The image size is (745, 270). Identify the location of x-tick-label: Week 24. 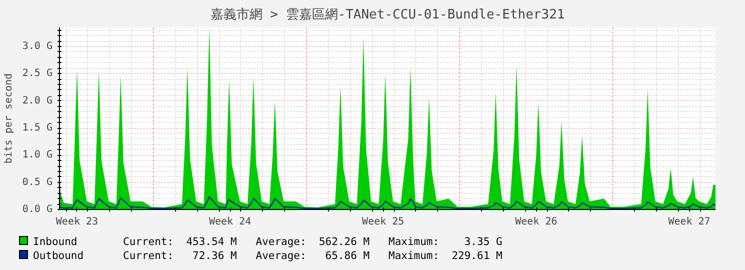
(230, 222).